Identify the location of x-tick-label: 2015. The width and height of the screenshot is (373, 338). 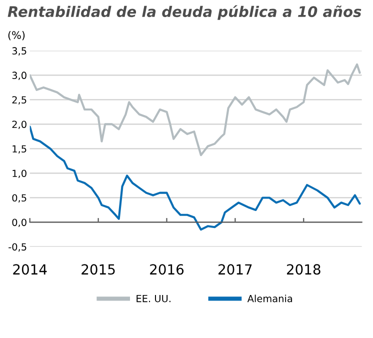
(98, 269).